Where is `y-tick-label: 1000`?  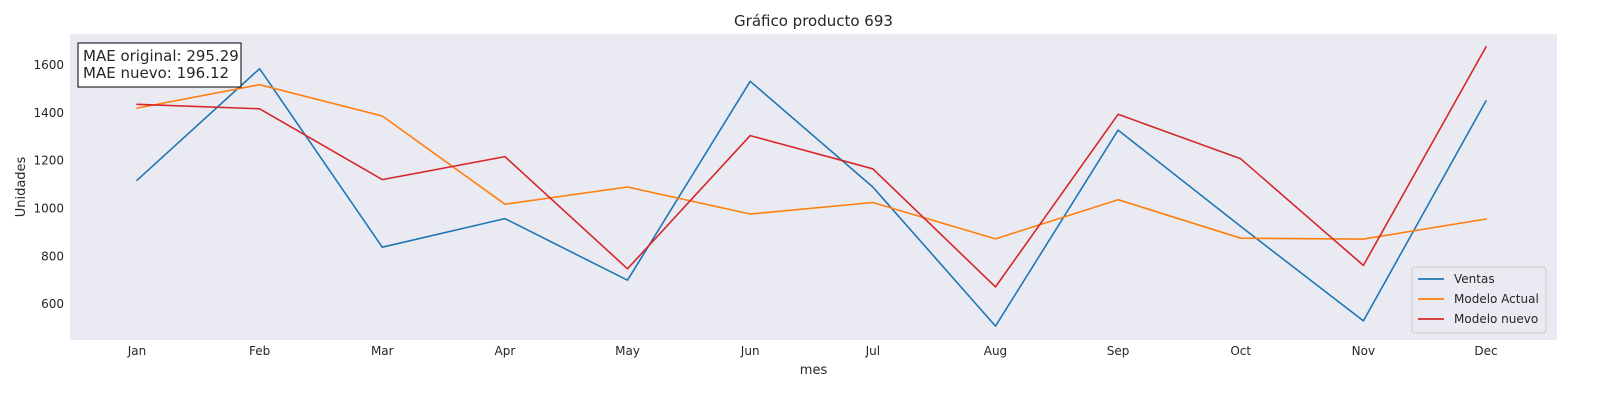
y-tick-label: 1000 is located at coordinates (48, 209).